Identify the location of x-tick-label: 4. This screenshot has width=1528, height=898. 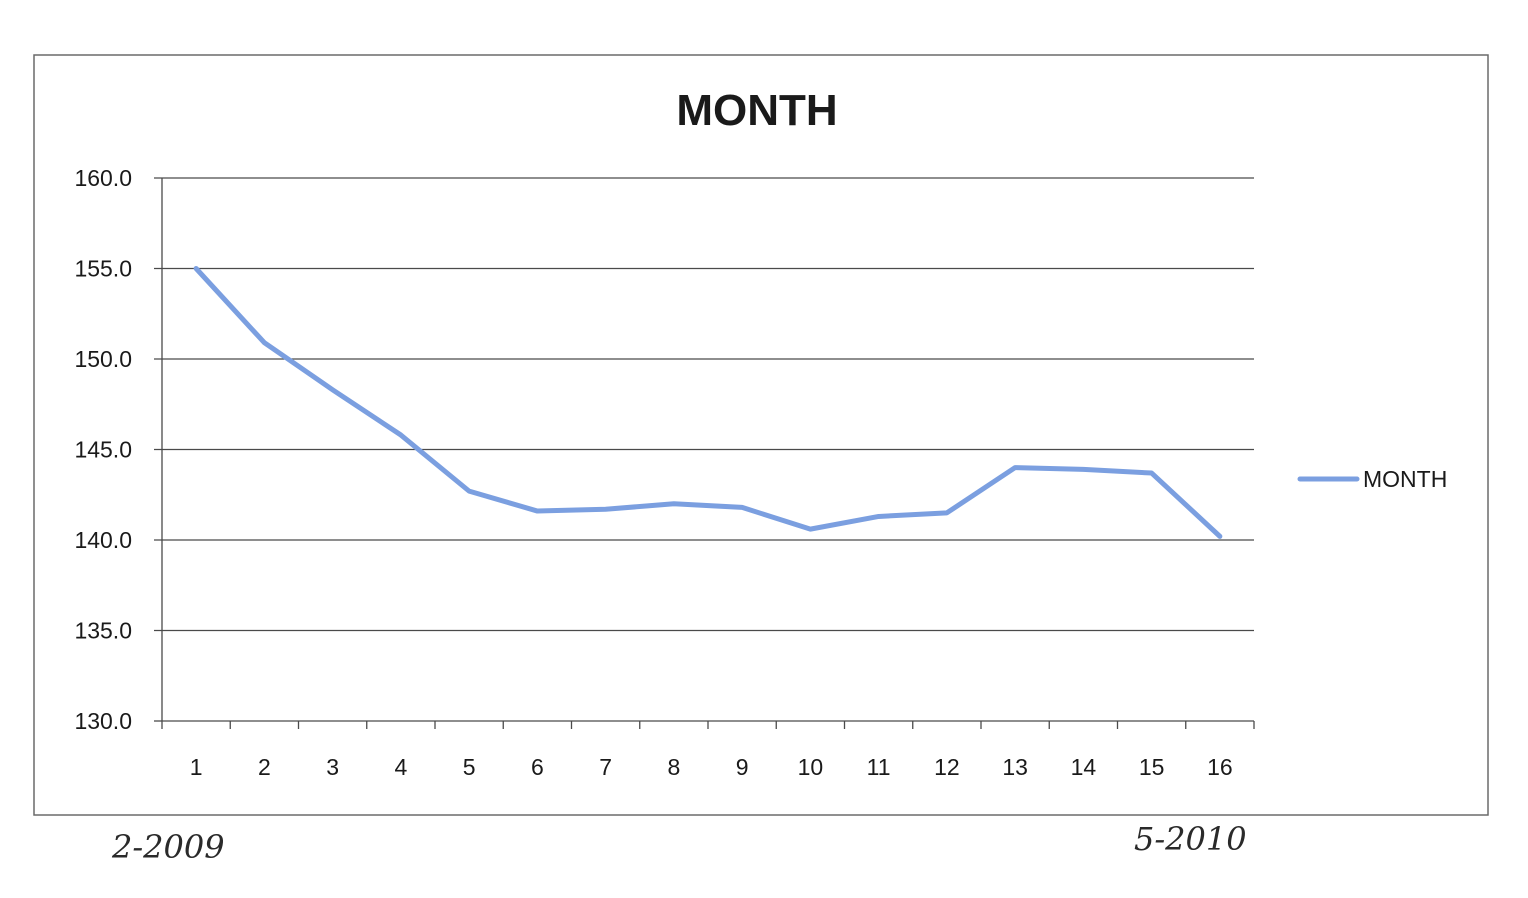
(400, 767).